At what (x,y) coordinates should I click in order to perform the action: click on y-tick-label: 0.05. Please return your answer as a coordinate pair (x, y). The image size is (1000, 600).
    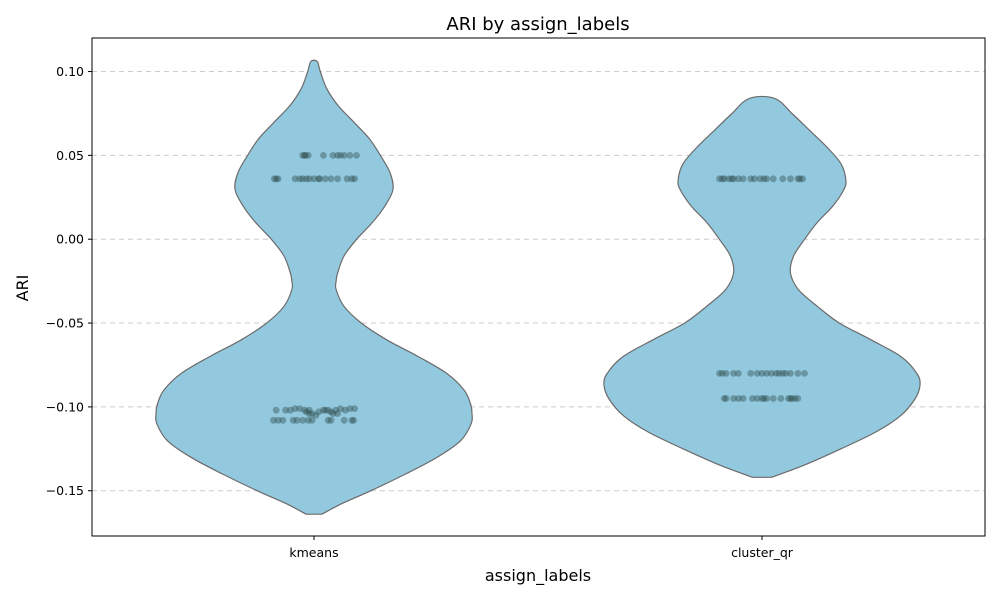
    Looking at the image, I should click on (70, 155).